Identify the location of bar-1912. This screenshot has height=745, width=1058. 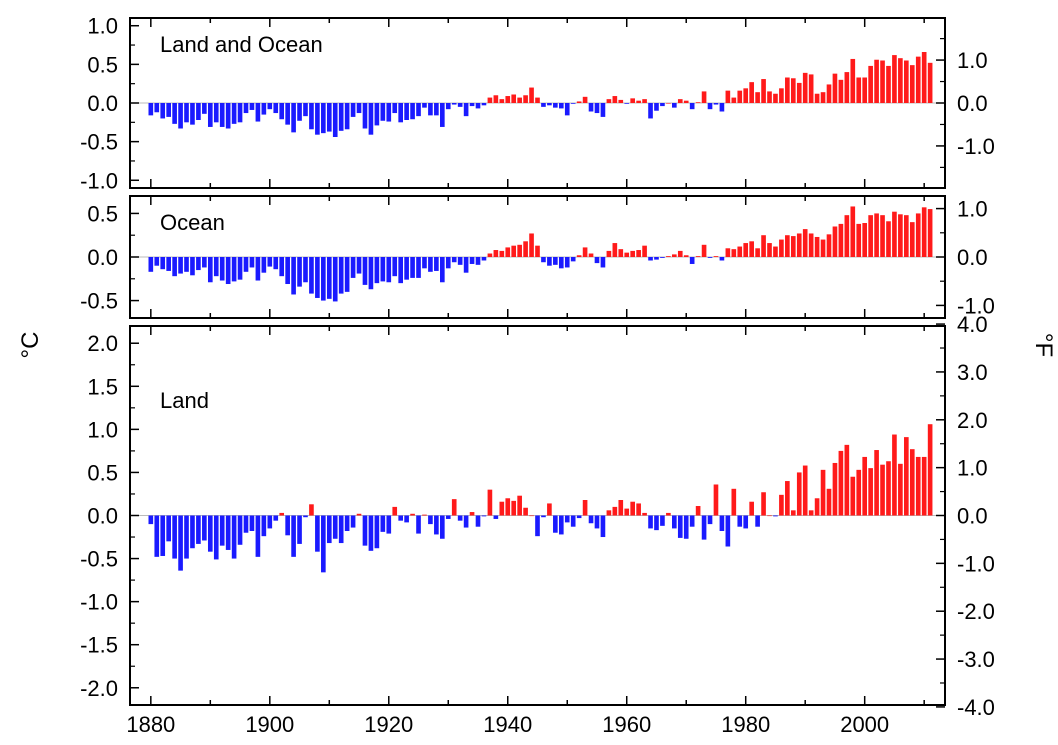
(341, 529).